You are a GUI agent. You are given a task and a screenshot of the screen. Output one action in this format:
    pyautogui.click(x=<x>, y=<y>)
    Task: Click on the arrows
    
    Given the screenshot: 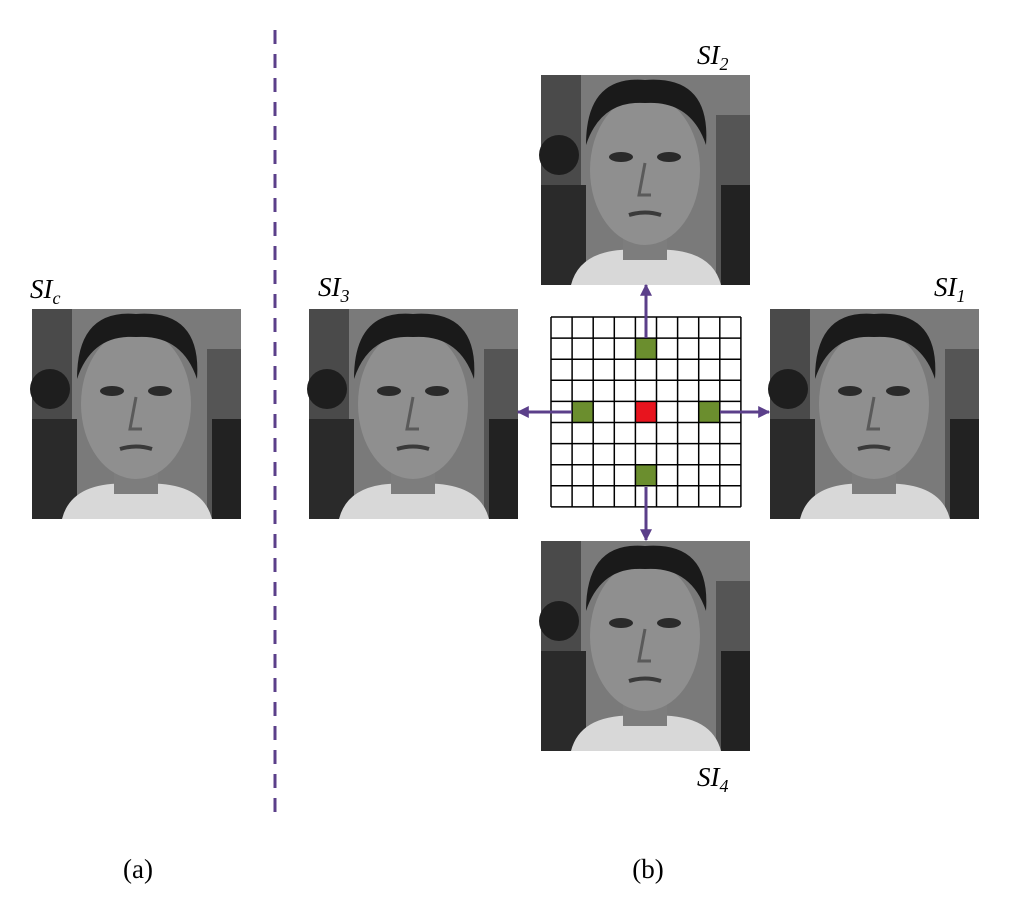 What is the action you would take?
    pyautogui.click(x=643, y=412)
    